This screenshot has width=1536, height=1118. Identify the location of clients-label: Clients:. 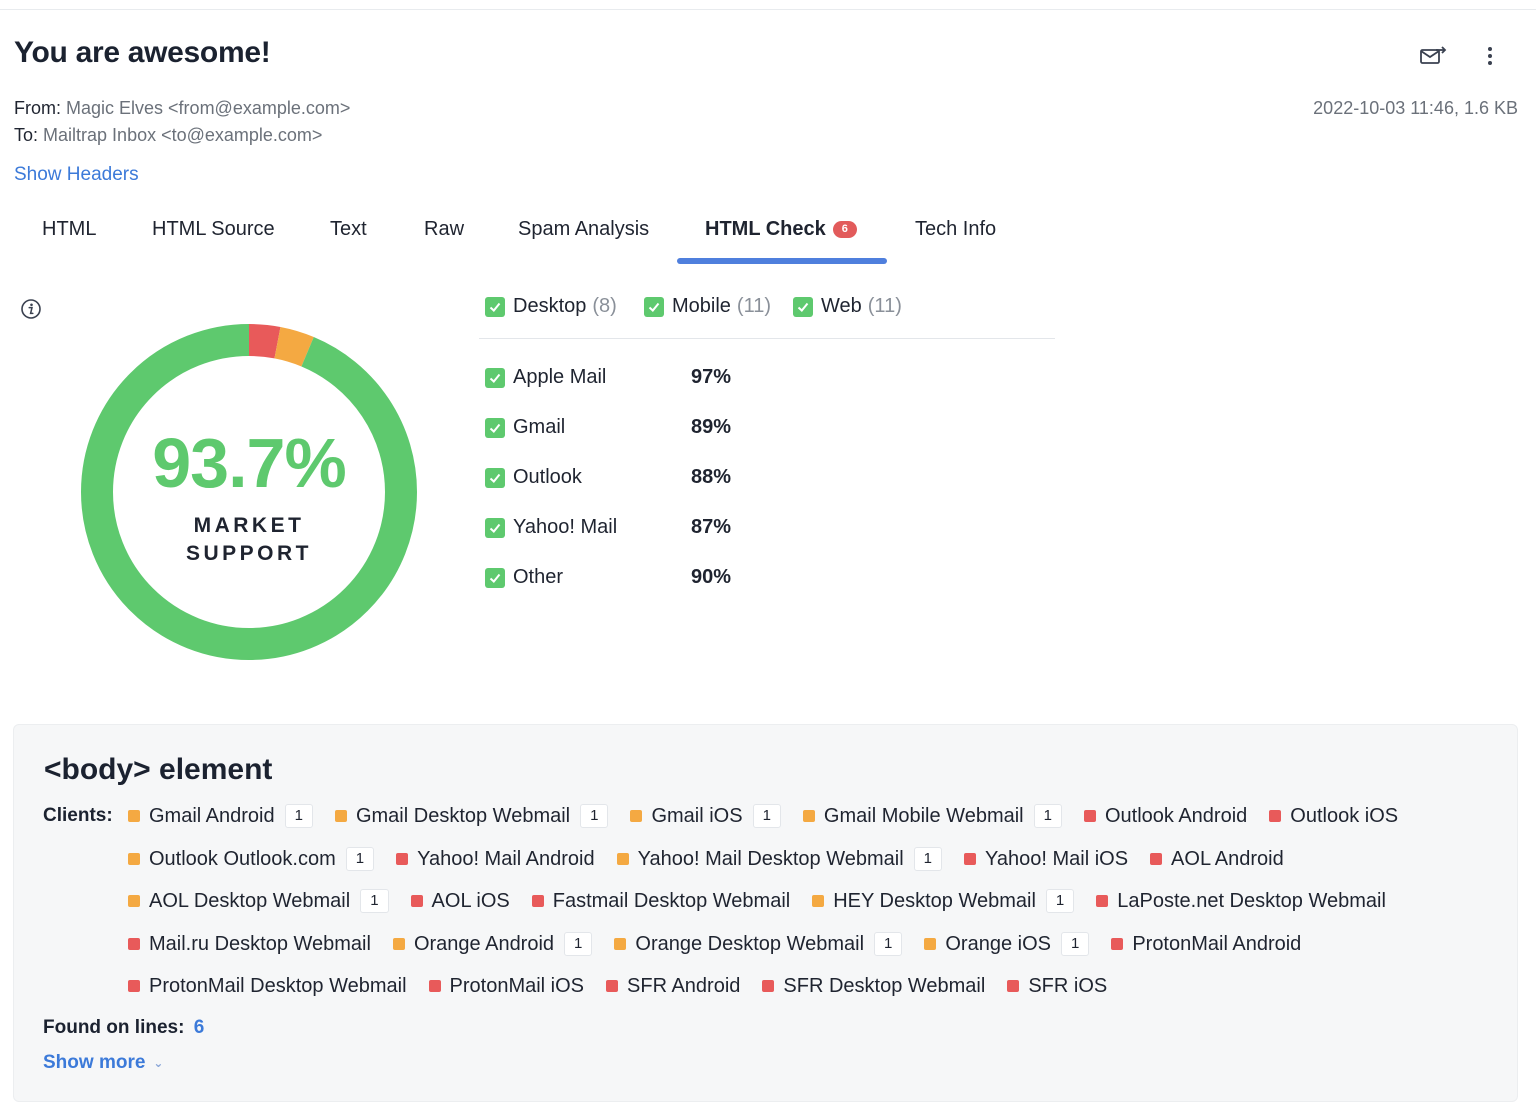
(78, 815).